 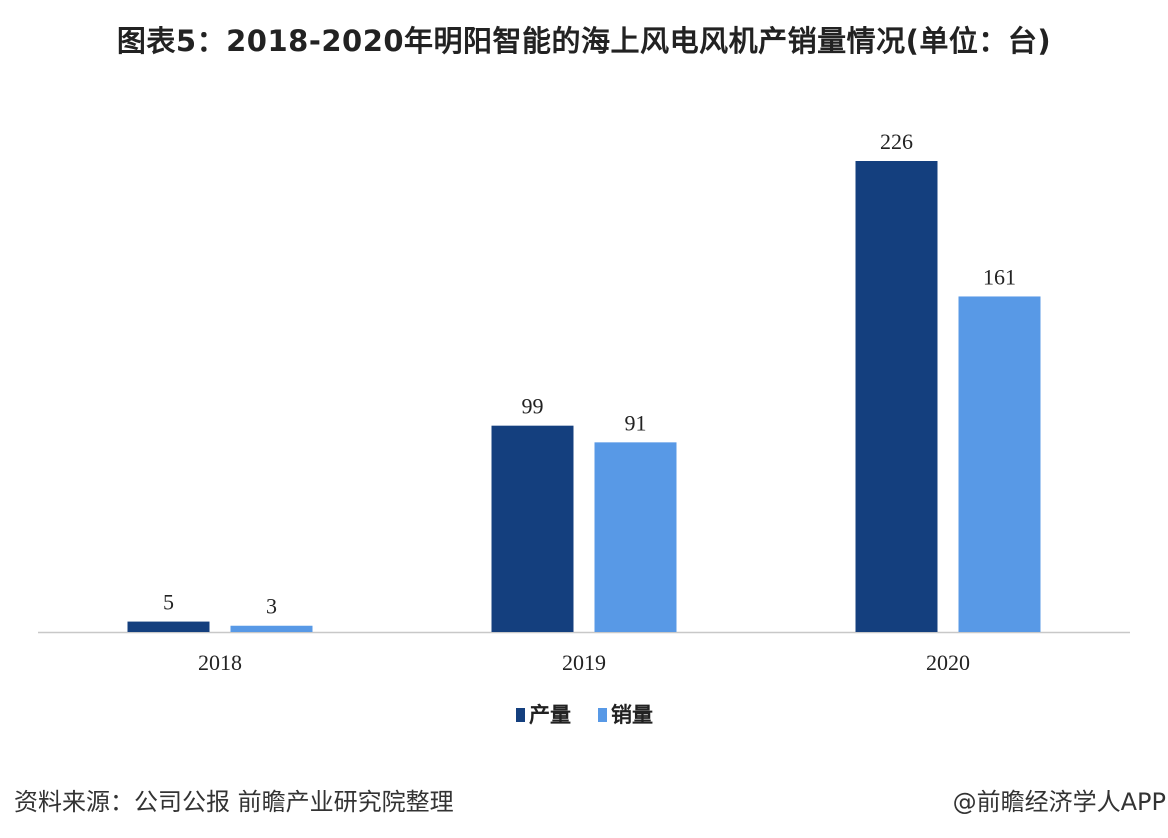 I want to click on data-label: 161, so click(x=999, y=276).